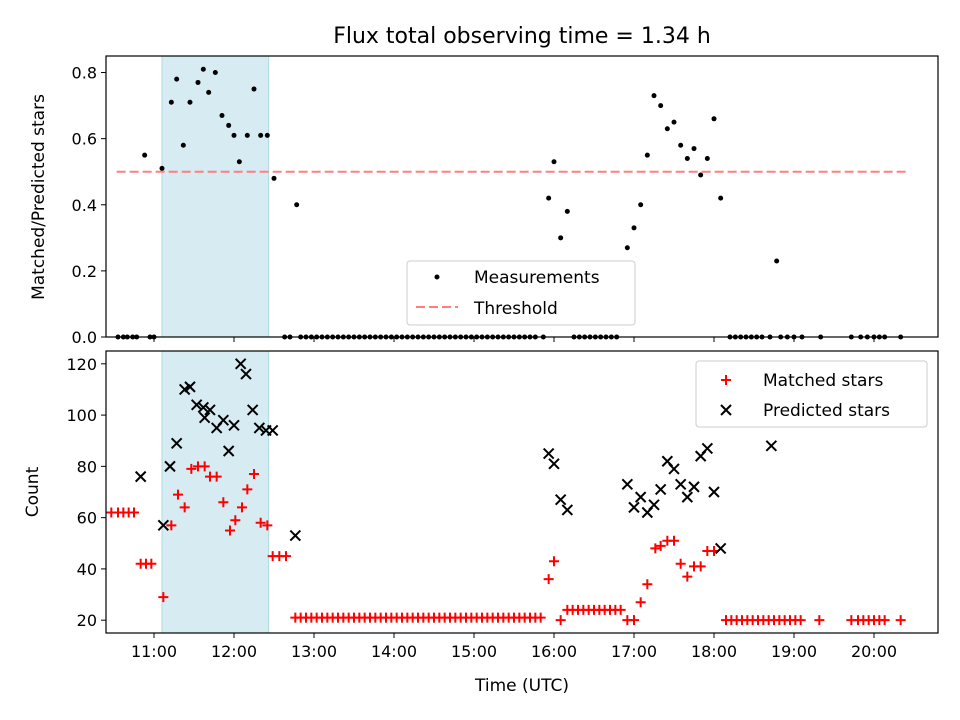 The height and width of the screenshot is (720, 960). Describe the element at coordinates (84, 271) in the screenshot. I see `top-y-tick-label: 0.2` at that location.